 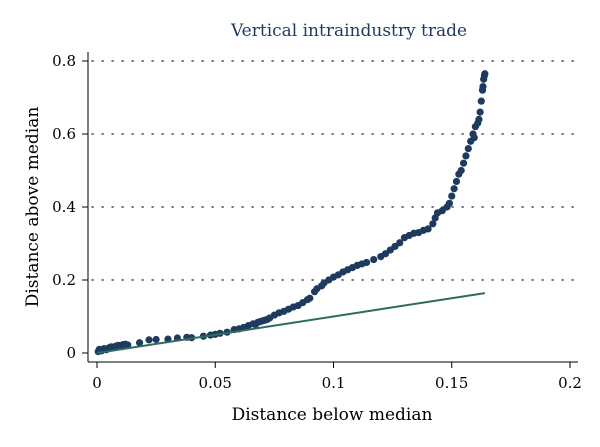 What do you see at coordinates (348, 31) in the screenshot?
I see `chart-title: Vertical intraindustry trade` at bounding box center [348, 31].